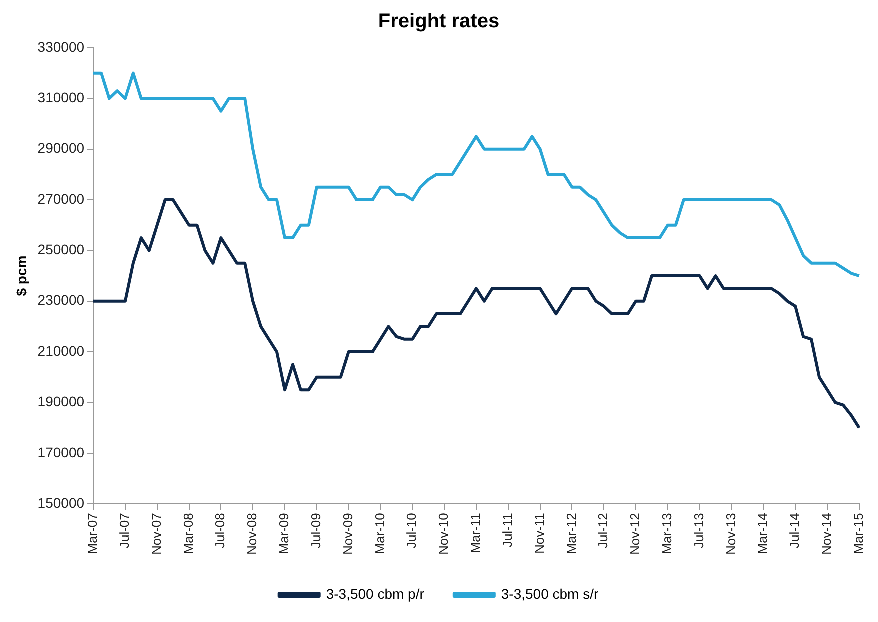  What do you see at coordinates (61, 250) in the screenshot?
I see `y-tick-label: 250000` at bounding box center [61, 250].